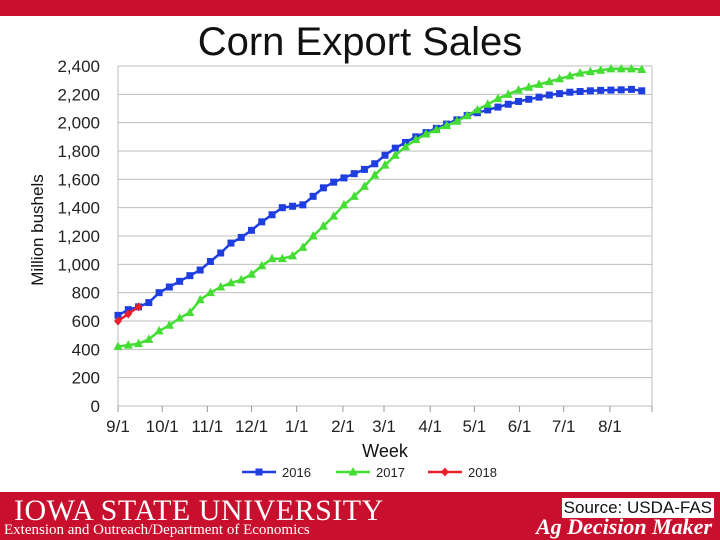  What do you see at coordinates (564, 426) in the screenshot?
I see `x-tick-label: 7/1` at bounding box center [564, 426].